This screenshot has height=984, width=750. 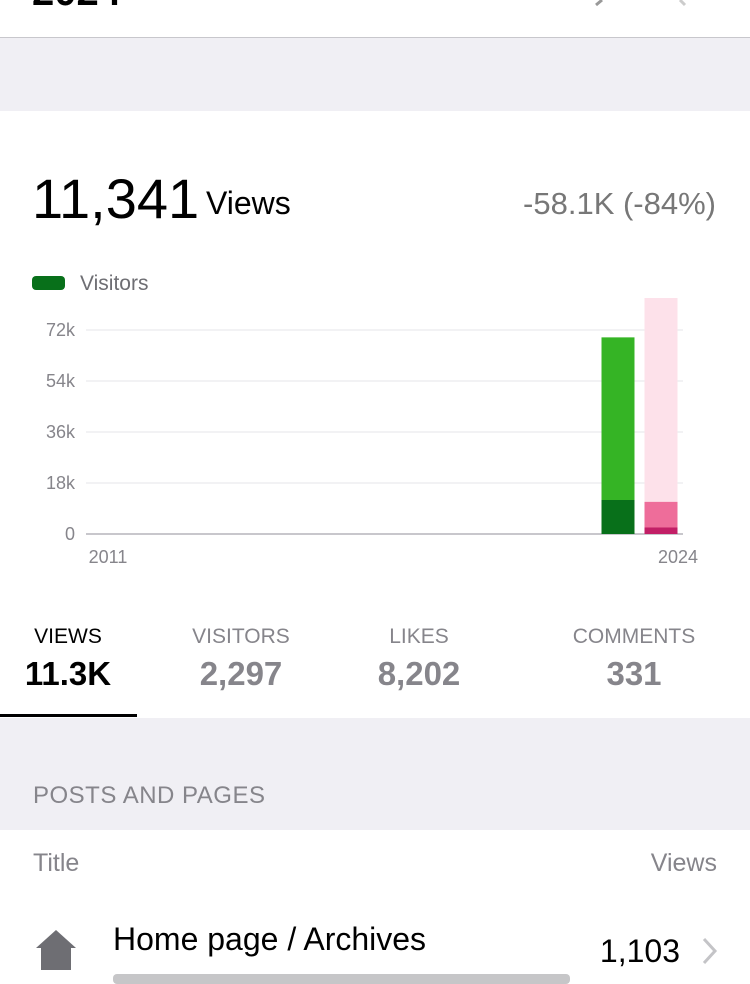 What do you see at coordinates (419, 673) in the screenshot?
I see `tab-value: 8,202` at bounding box center [419, 673].